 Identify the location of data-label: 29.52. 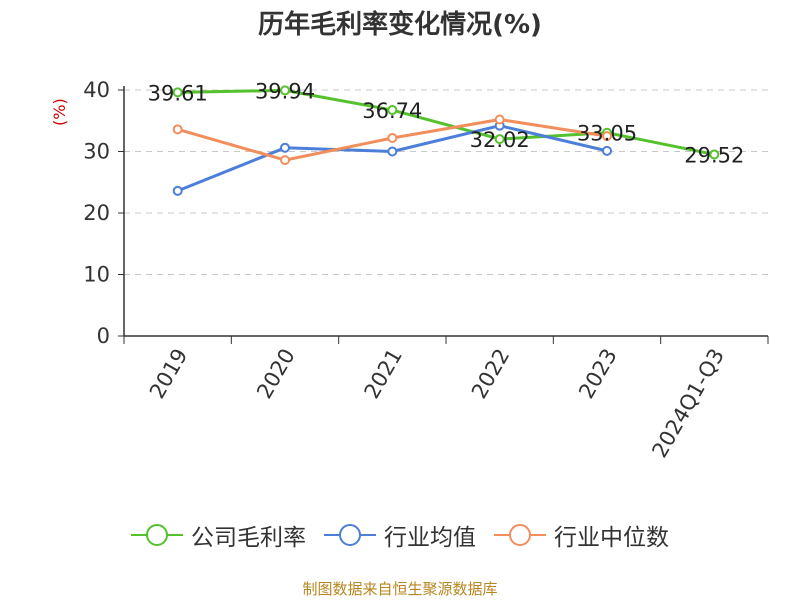
(714, 155).